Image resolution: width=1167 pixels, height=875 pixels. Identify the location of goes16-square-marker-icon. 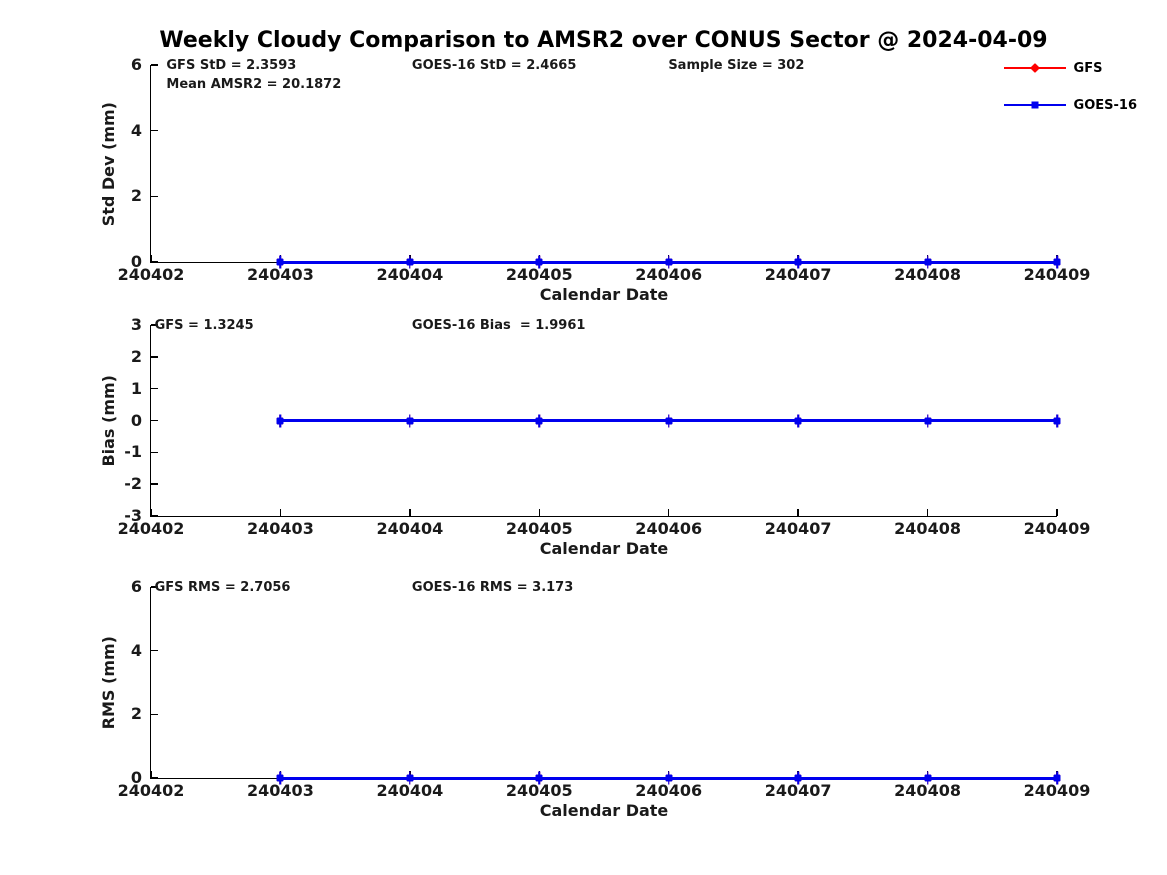
(1035, 105).